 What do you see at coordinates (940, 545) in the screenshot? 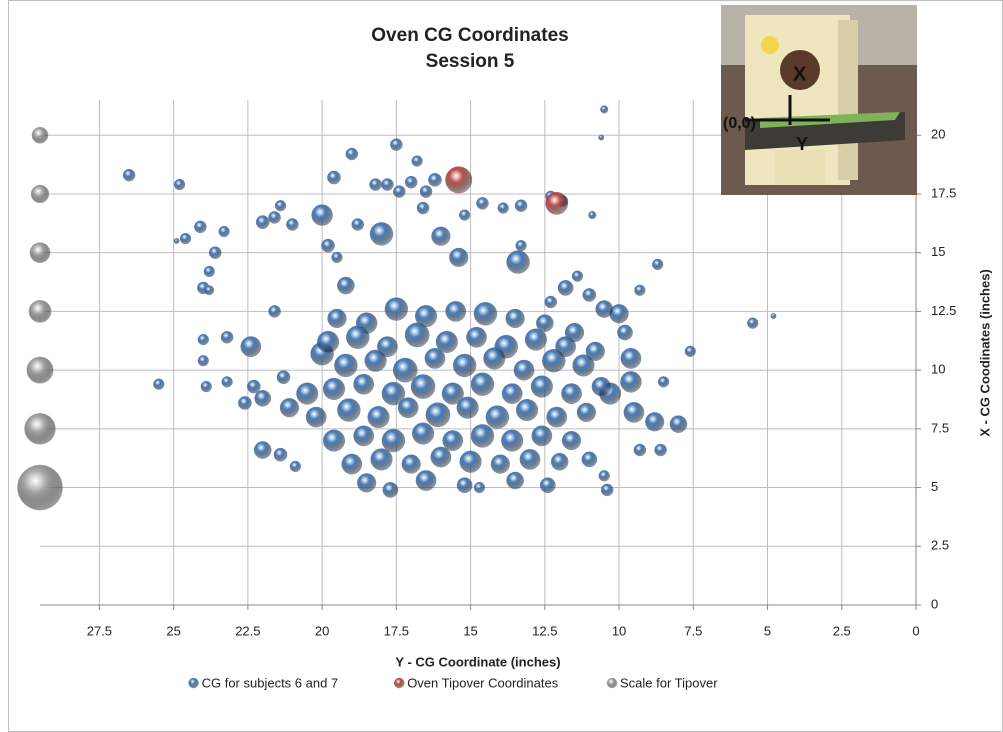
I see `y-tick-label: 2.5` at bounding box center [940, 545].